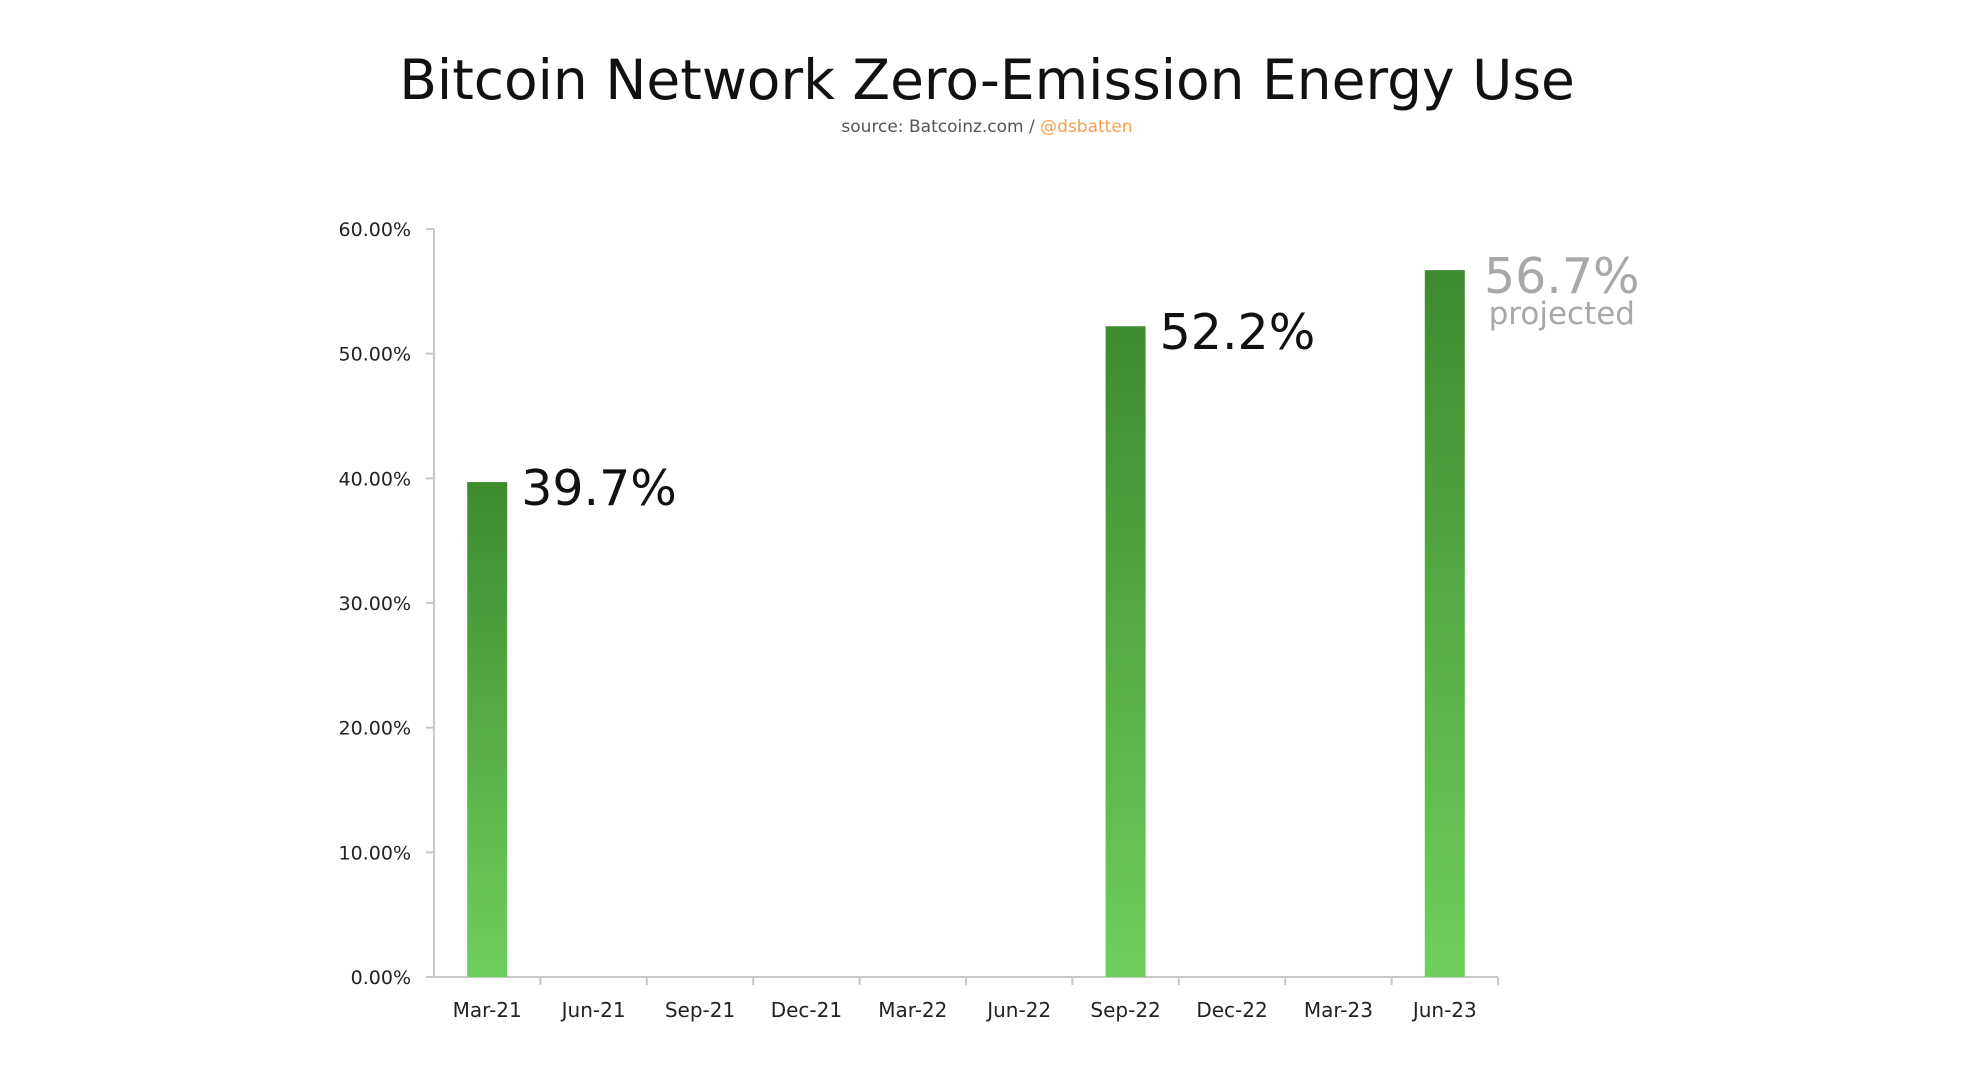 This screenshot has height=1068, width=1974. What do you see at coordinates (375, 729) in the screenshot?
I see `y-tick-label: 20.00%` at bounding box center [375, 729].